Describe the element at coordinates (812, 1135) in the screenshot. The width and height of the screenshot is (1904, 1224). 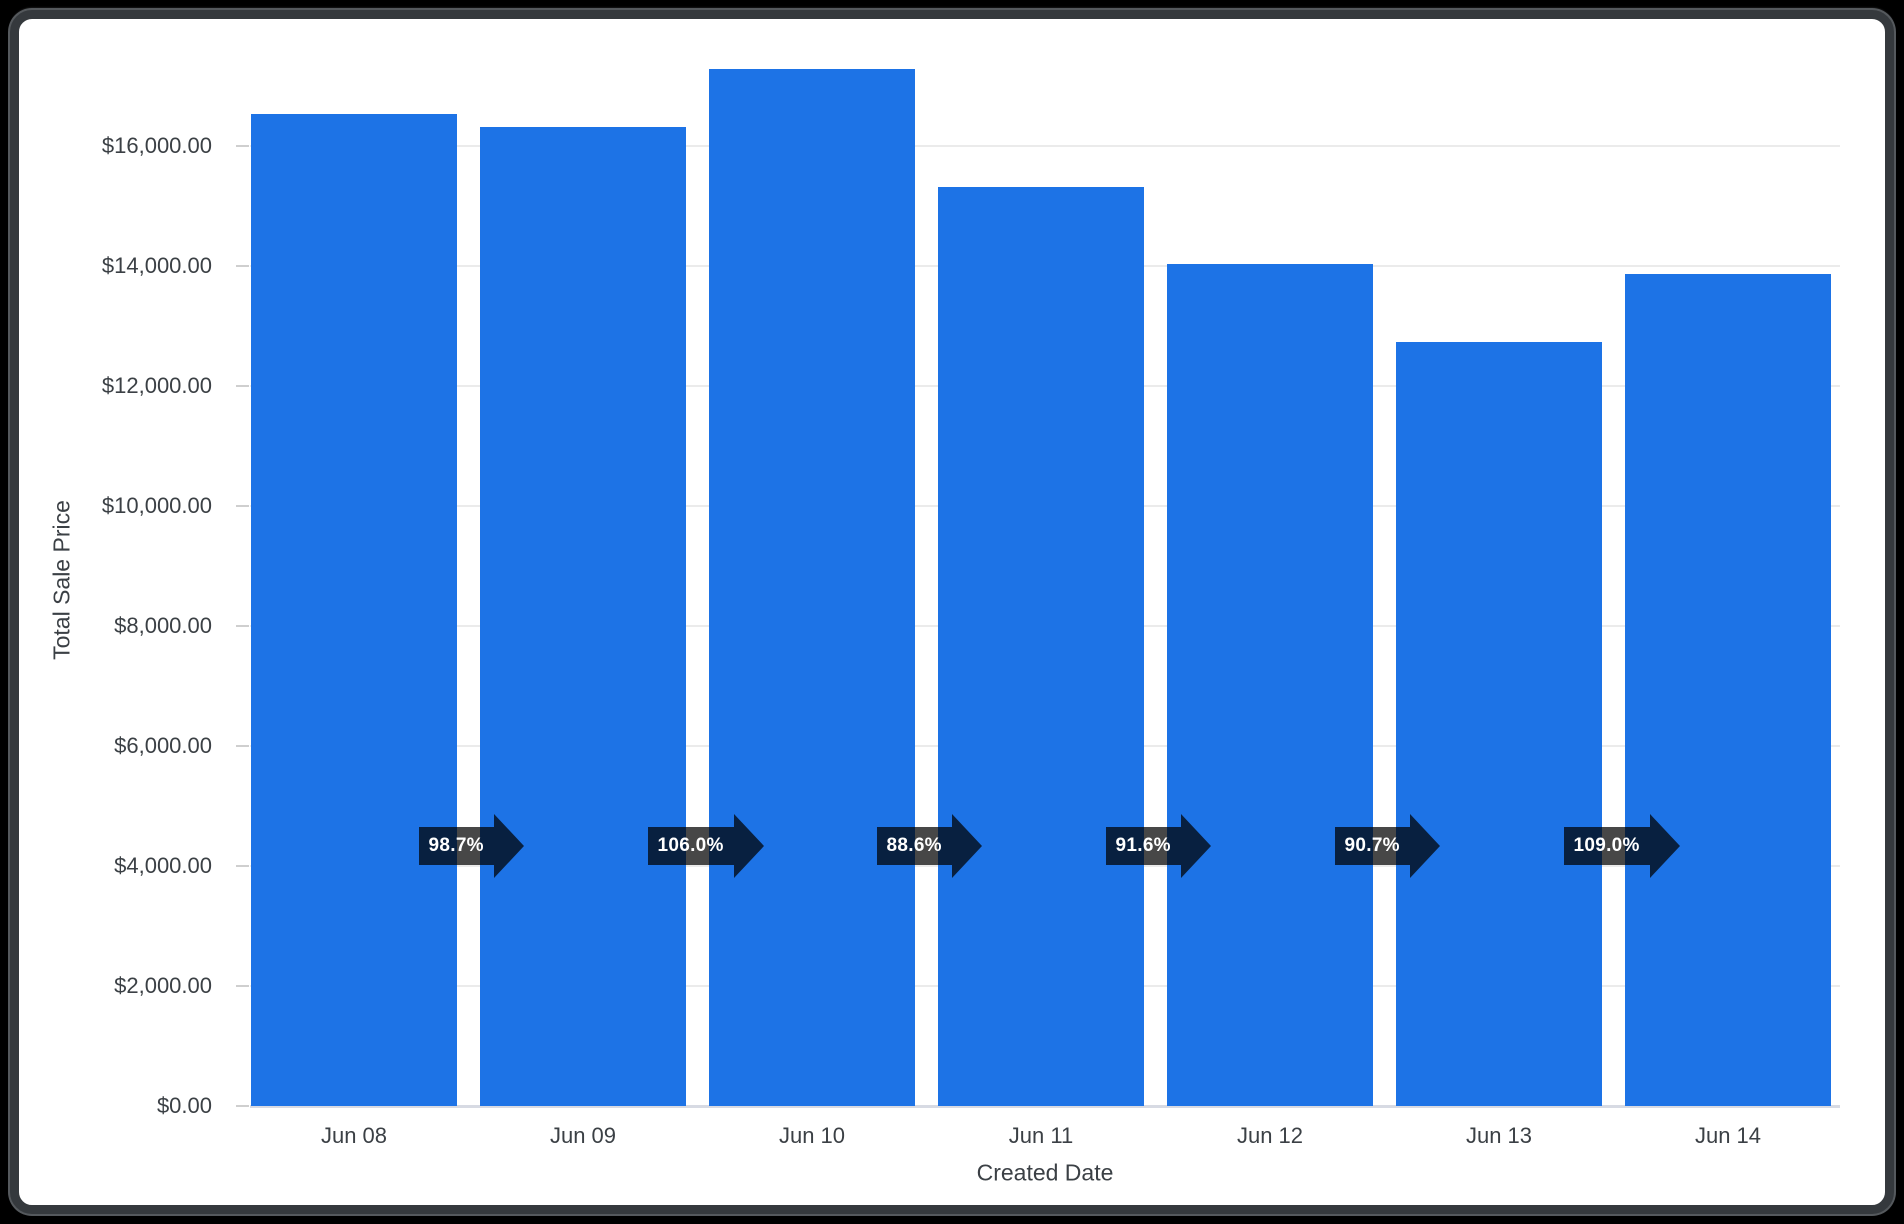
I see `x-tick-label: Jun 10` at that location.